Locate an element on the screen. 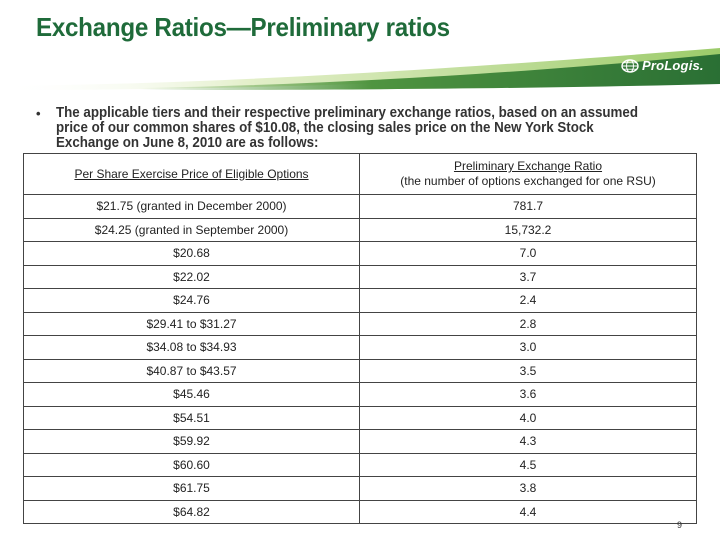 The image size is (720, 540). price-cell: $54.51 is located at coordinates (191, 417).